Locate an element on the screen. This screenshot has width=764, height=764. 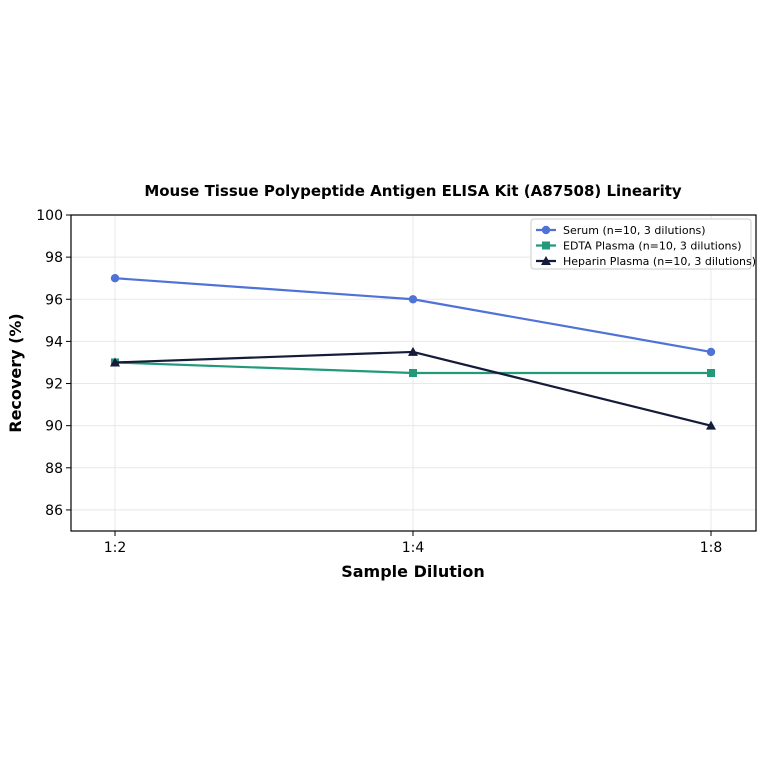
legend-item: Serum (n=10, 3 dilutions) is located at coordinates (621, 230).